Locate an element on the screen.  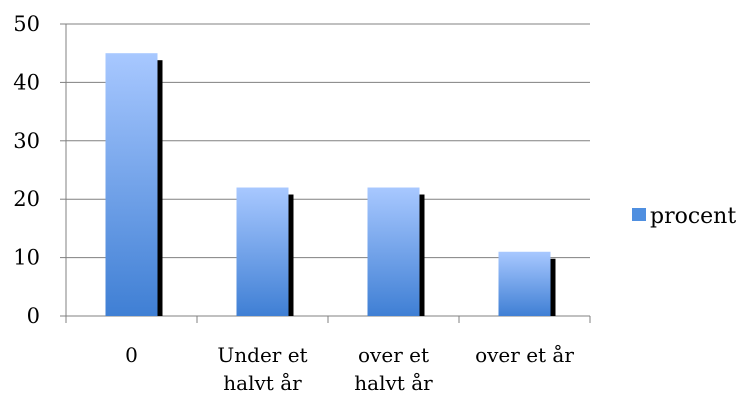
legend: procent is located at coordinates (684, 216).